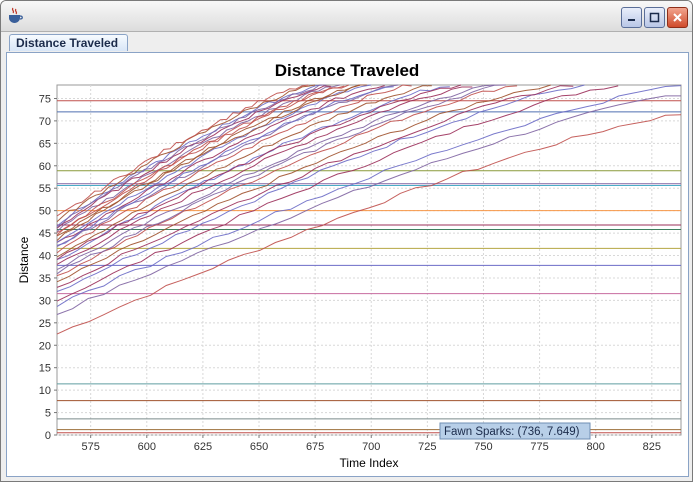 The width and height of the screenshot is (693, 482). I want to click on x-axis-label: Time Index, so click(369, 463).